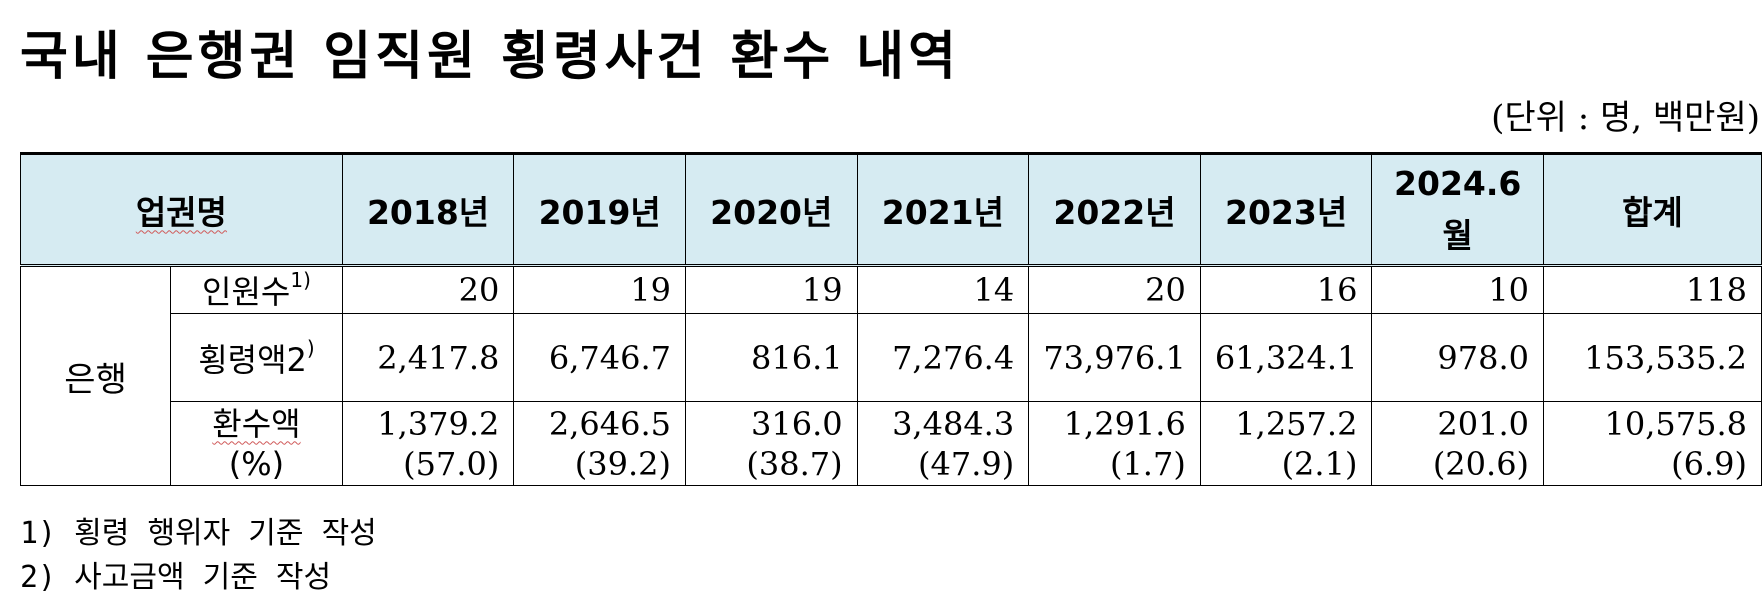 The width and height of the screenshot is (1762, 610). Describe the element at coordinates (1114, 209) in the screenshot. I see `header-2022: 2022년` at that location.